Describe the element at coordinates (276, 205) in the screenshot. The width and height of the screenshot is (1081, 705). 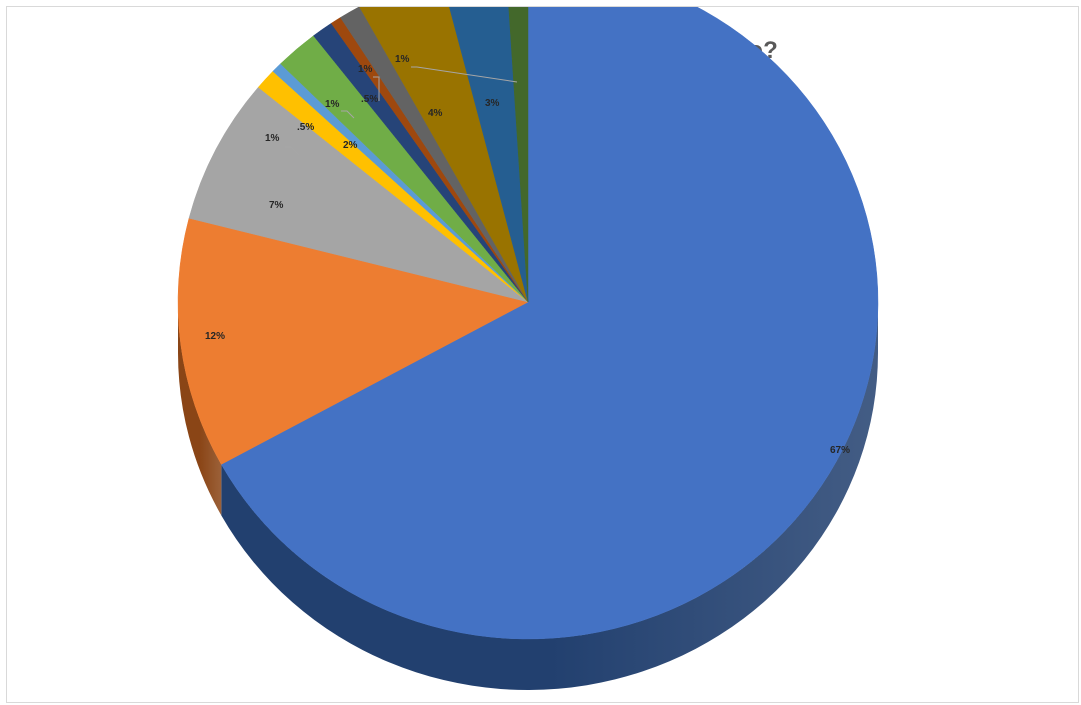
I see `data-label: 7%` at that location.